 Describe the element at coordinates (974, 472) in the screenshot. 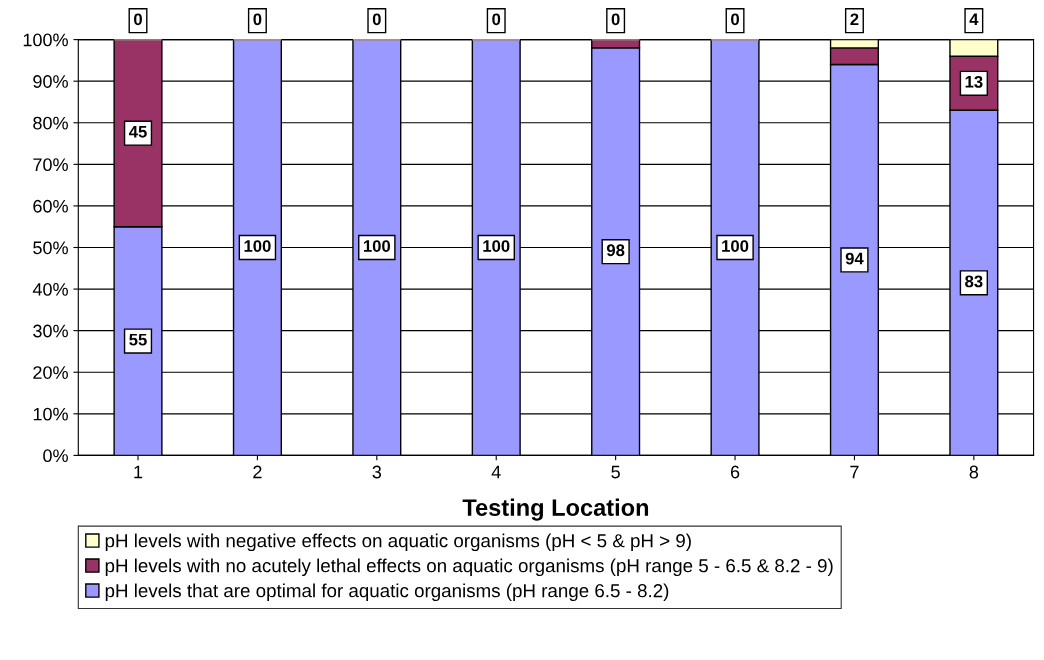

I see `x-tick-label: 8` at that location.